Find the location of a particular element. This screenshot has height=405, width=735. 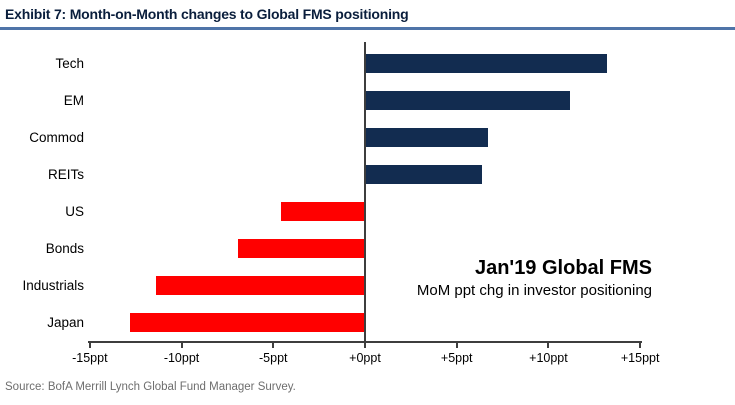

bar-japan is located at coordinates (247, 322).